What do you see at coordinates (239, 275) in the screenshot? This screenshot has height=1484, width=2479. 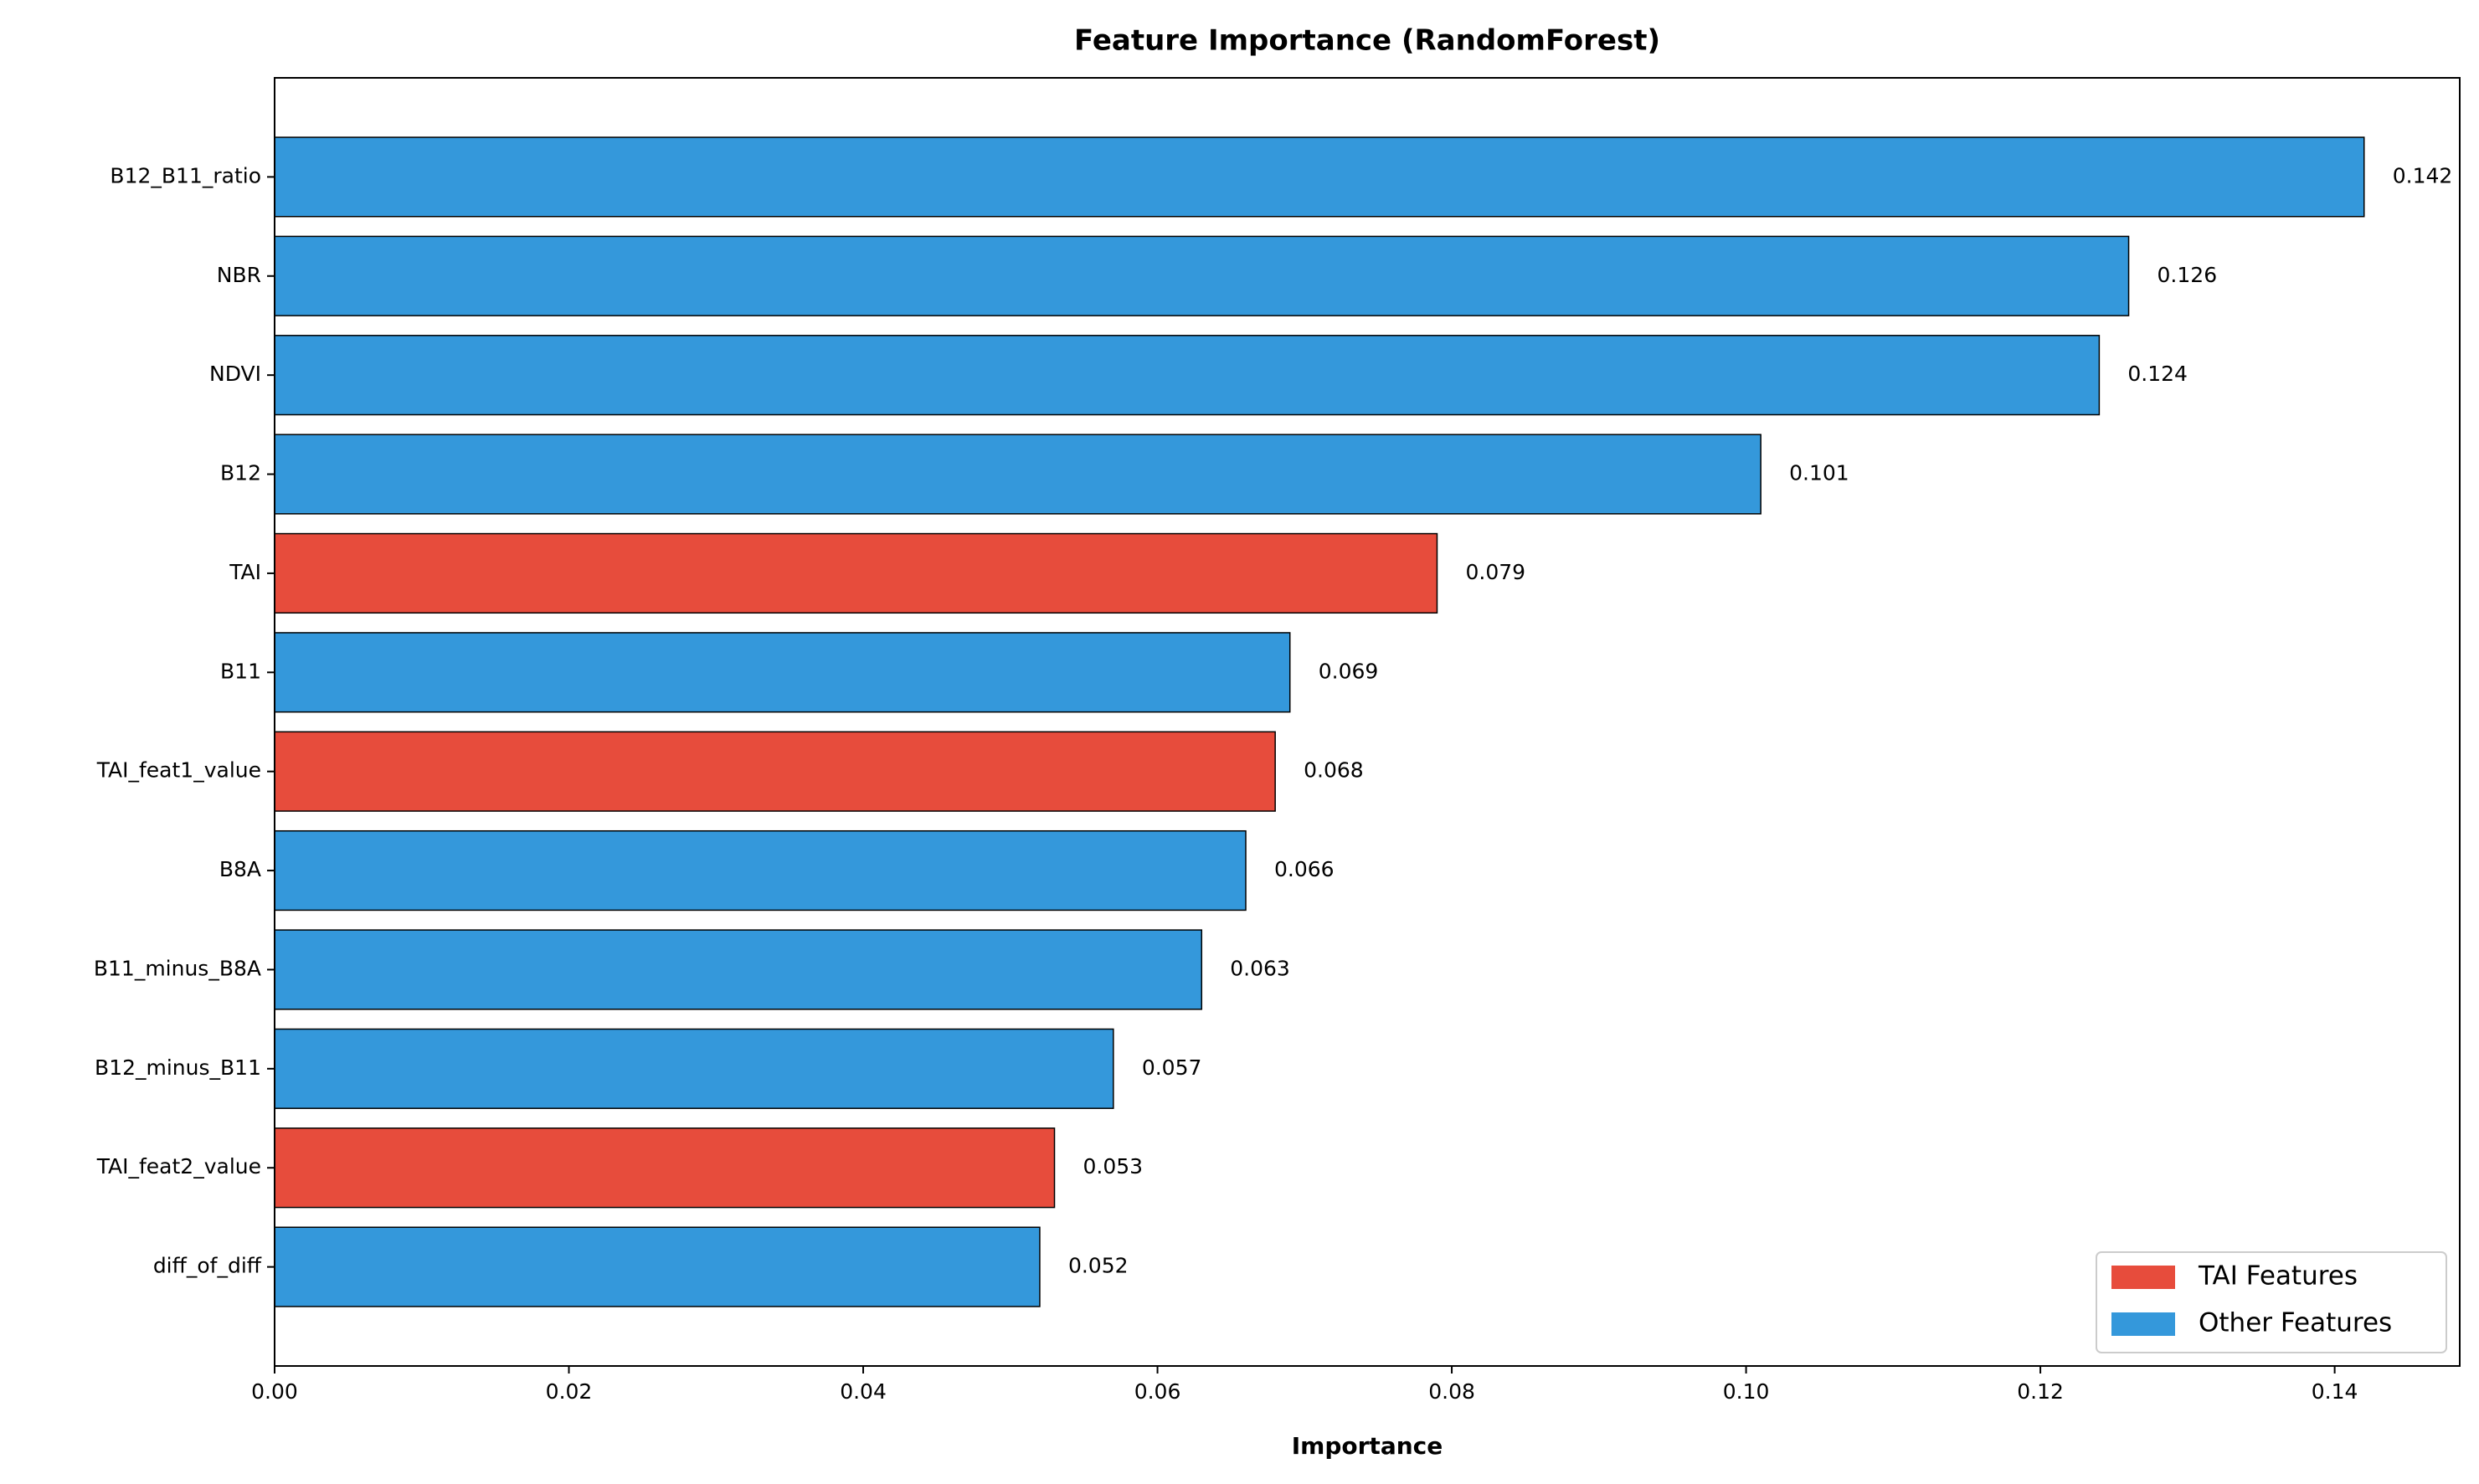 I see `y-tick-label: NBR` at bounding box center [239, 275].